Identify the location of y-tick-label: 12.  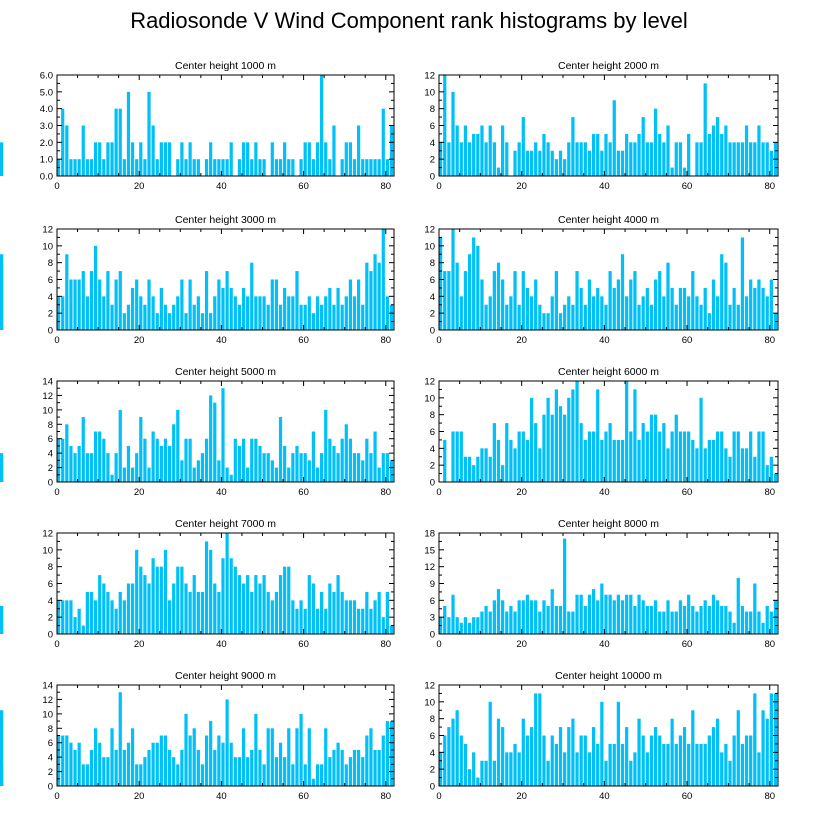
(47, 396).